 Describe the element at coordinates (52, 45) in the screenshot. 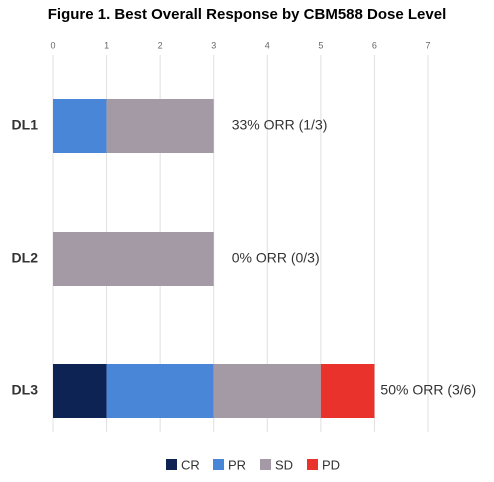

I see `x-tick-label: 0` at that location.